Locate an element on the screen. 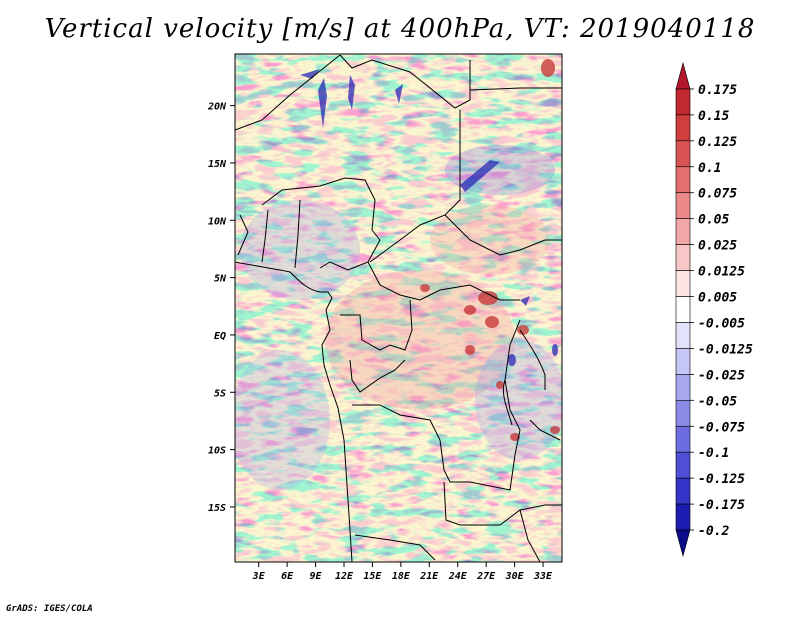 This screenshot has height=618, width=800. colorbar-label: -0.2 is located at coordinates (713, 531).